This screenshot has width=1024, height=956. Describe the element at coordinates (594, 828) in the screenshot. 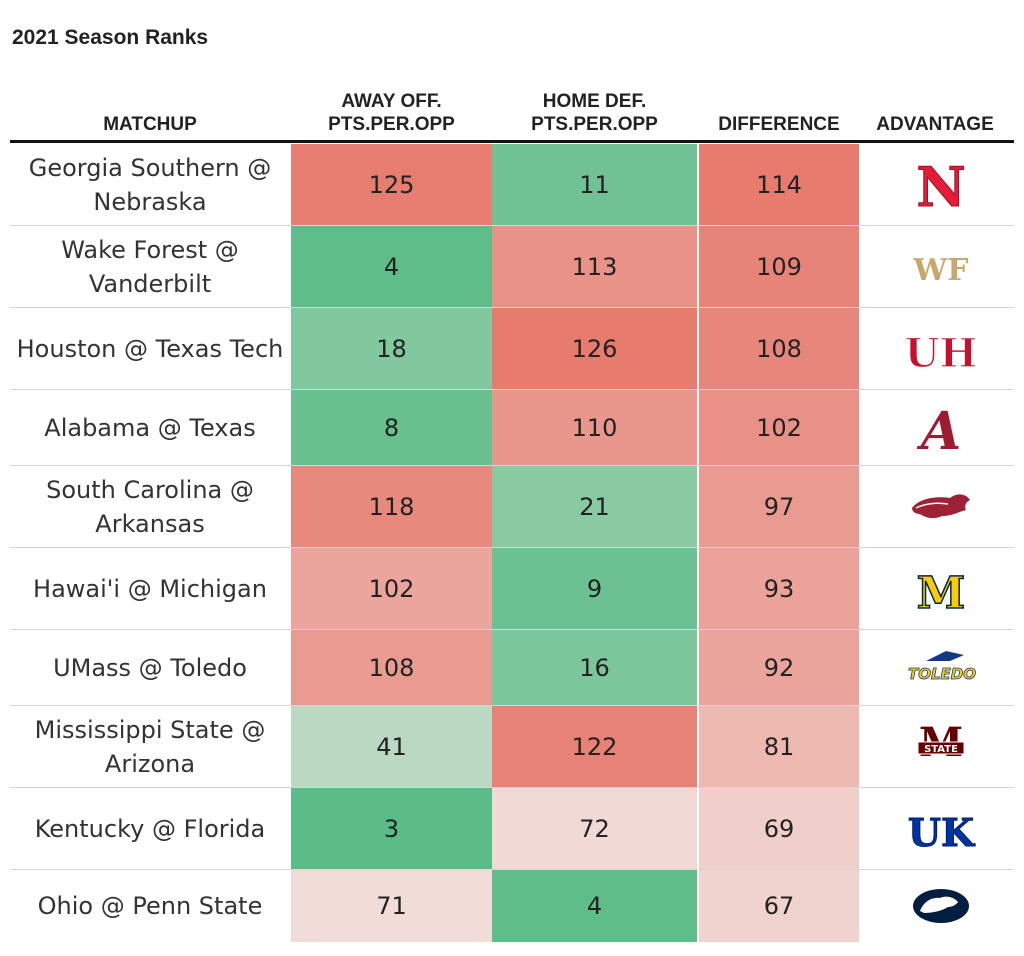

I see `home-def-cell: 72` at that location.